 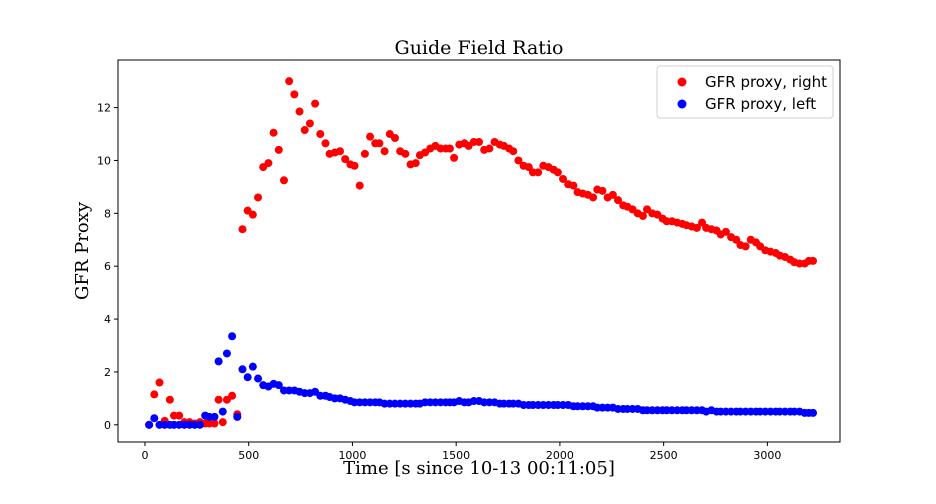 I want to click on x-axis-title: Time [s since 10-13 00:11:05], so click(x=479, y=468).